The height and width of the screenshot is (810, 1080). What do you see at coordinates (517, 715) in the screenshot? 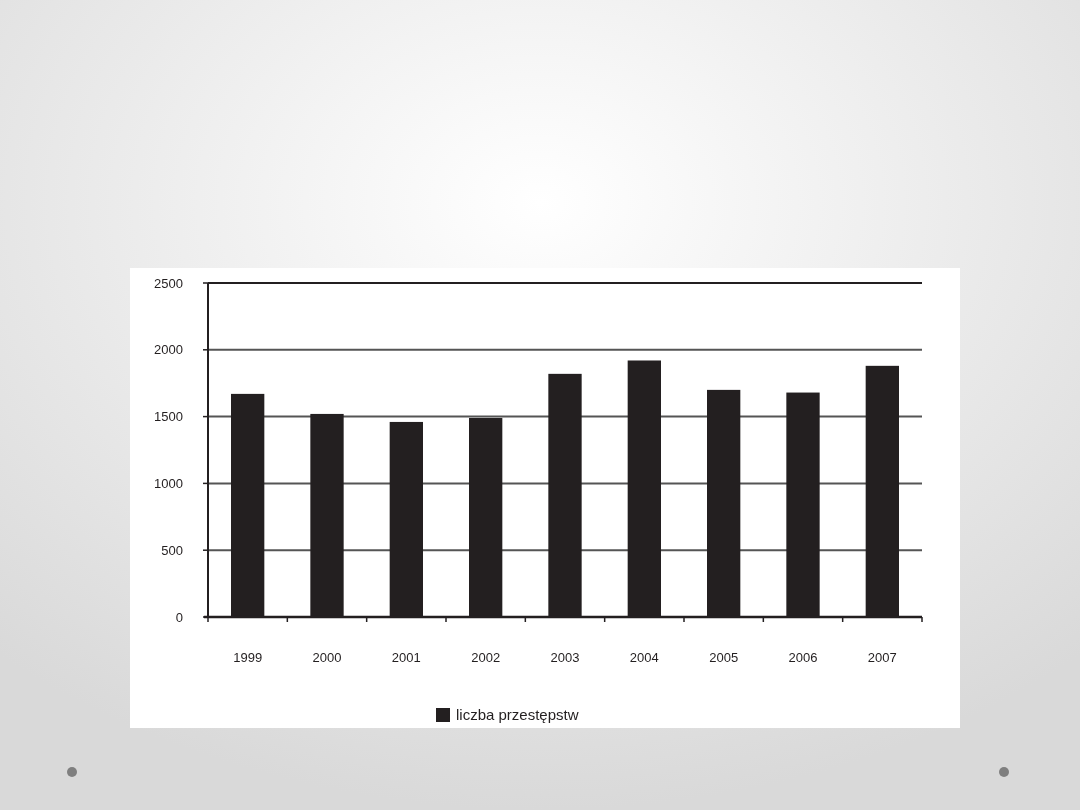
I see `legend-label: liczba przestępstw` at bounding box center [517, 715].